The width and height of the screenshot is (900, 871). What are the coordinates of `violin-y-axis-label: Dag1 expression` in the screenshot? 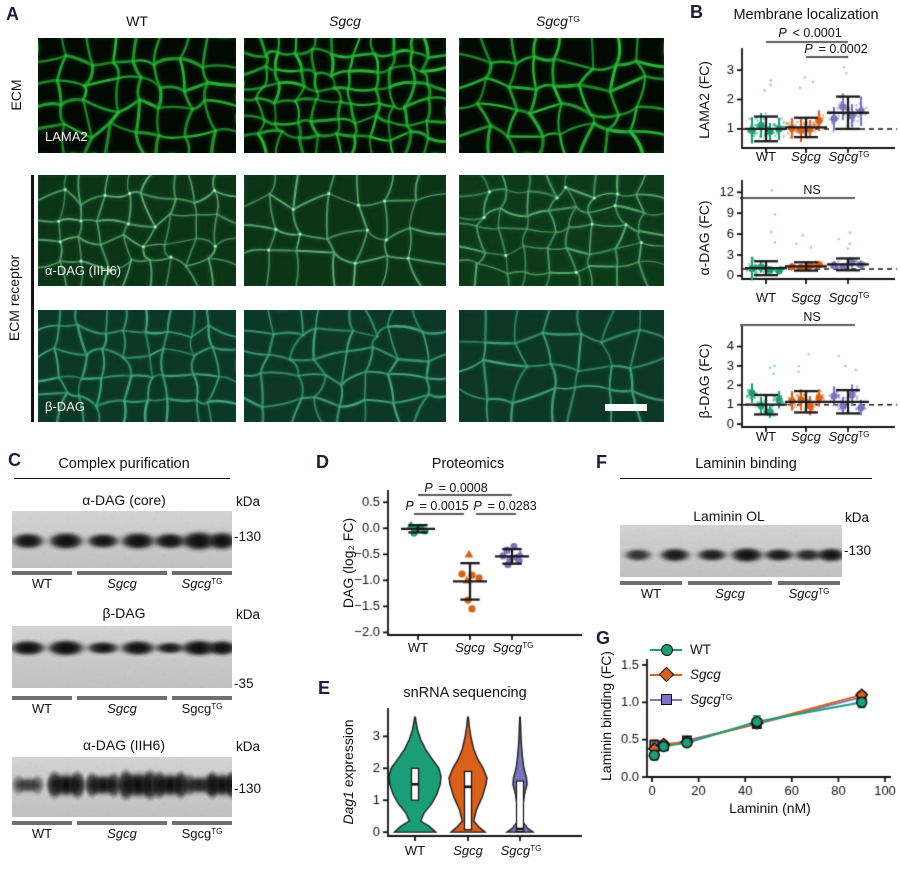 It's located at (348, 772).